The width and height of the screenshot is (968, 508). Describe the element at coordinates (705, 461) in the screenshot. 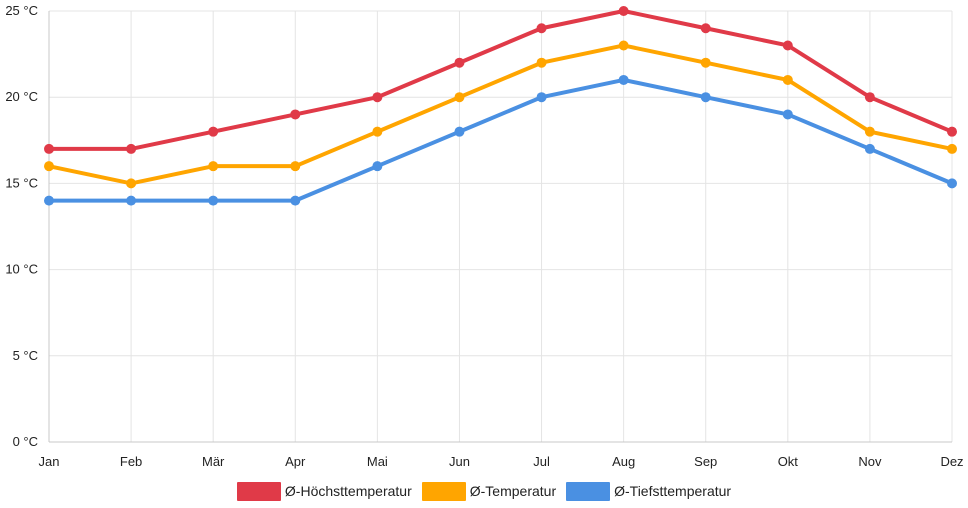

I see `x-tick-label: Sep` at that location.